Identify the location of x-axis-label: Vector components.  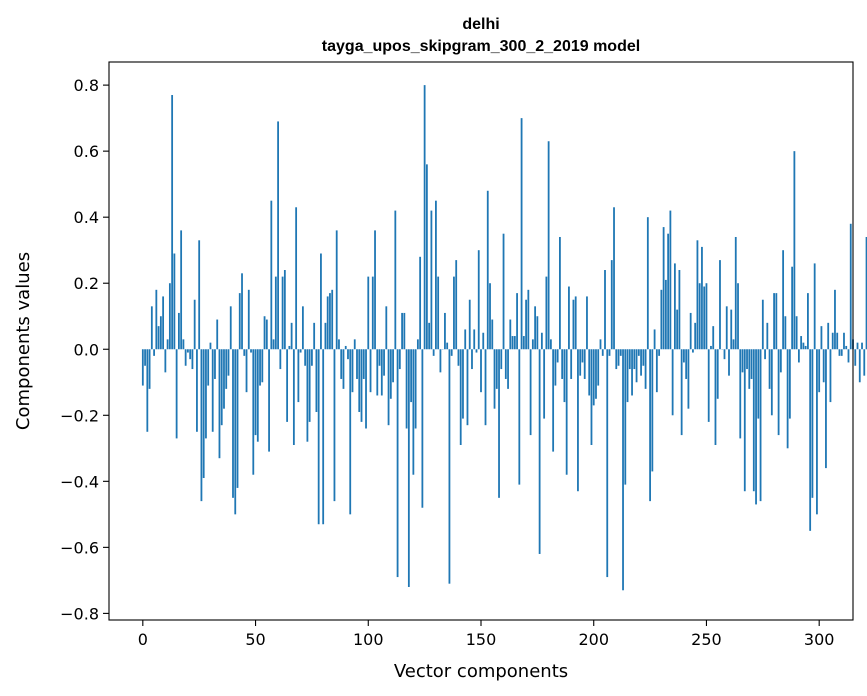
(481, 671).